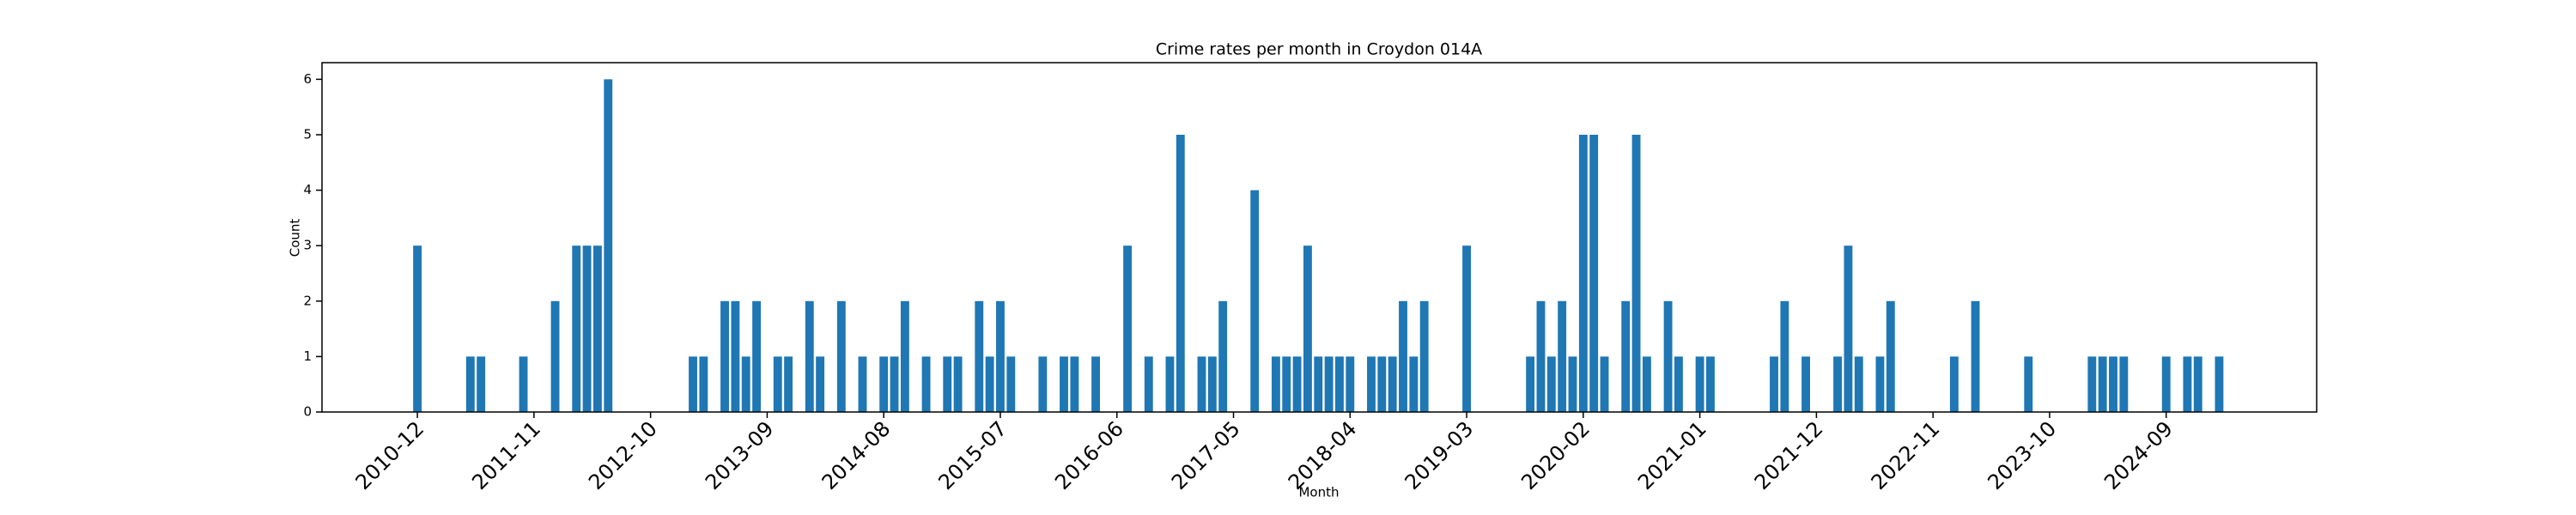  Describe the element at coordinates (295, 238) in the screenshot. I see `y-axis-label: Count` at that location.